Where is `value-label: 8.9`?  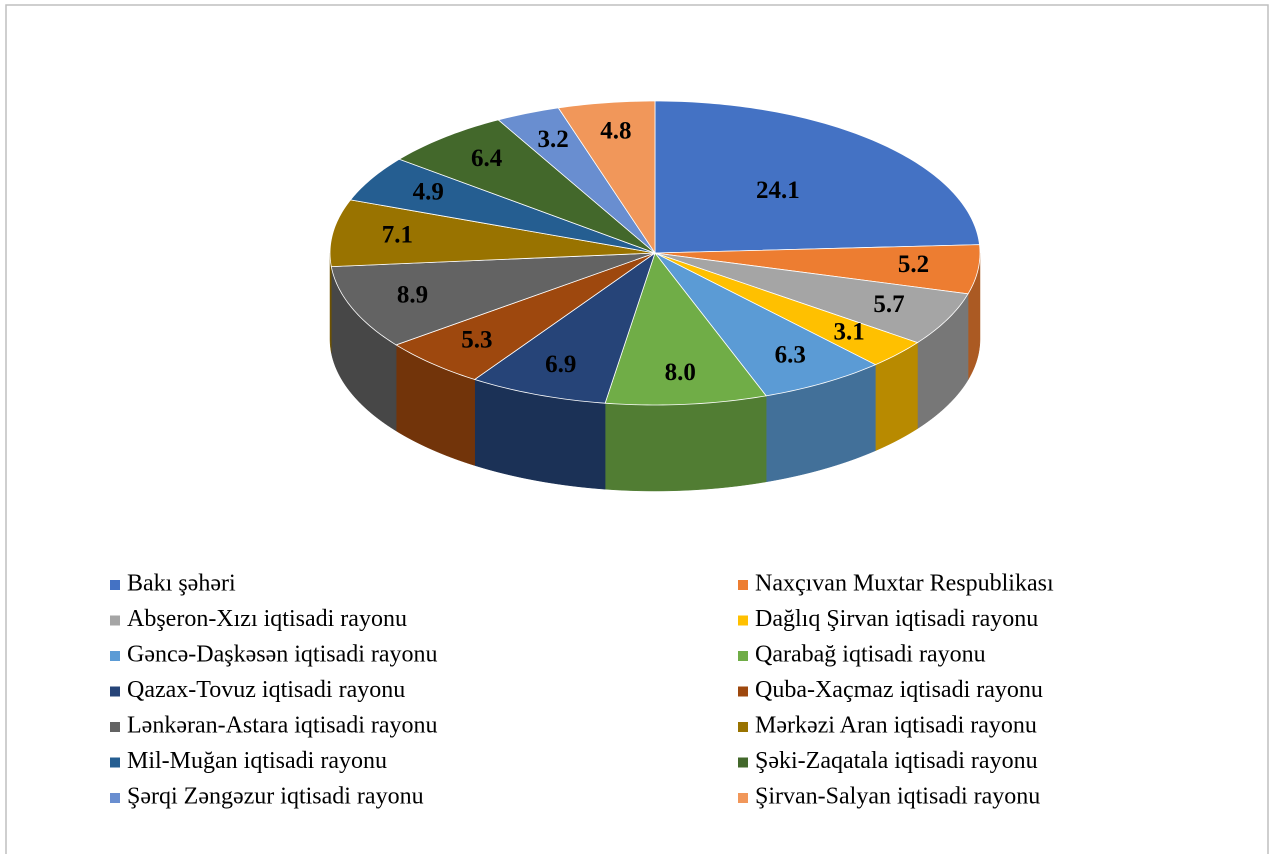
value-label: 8.9 is located at coordinates (412, 295).